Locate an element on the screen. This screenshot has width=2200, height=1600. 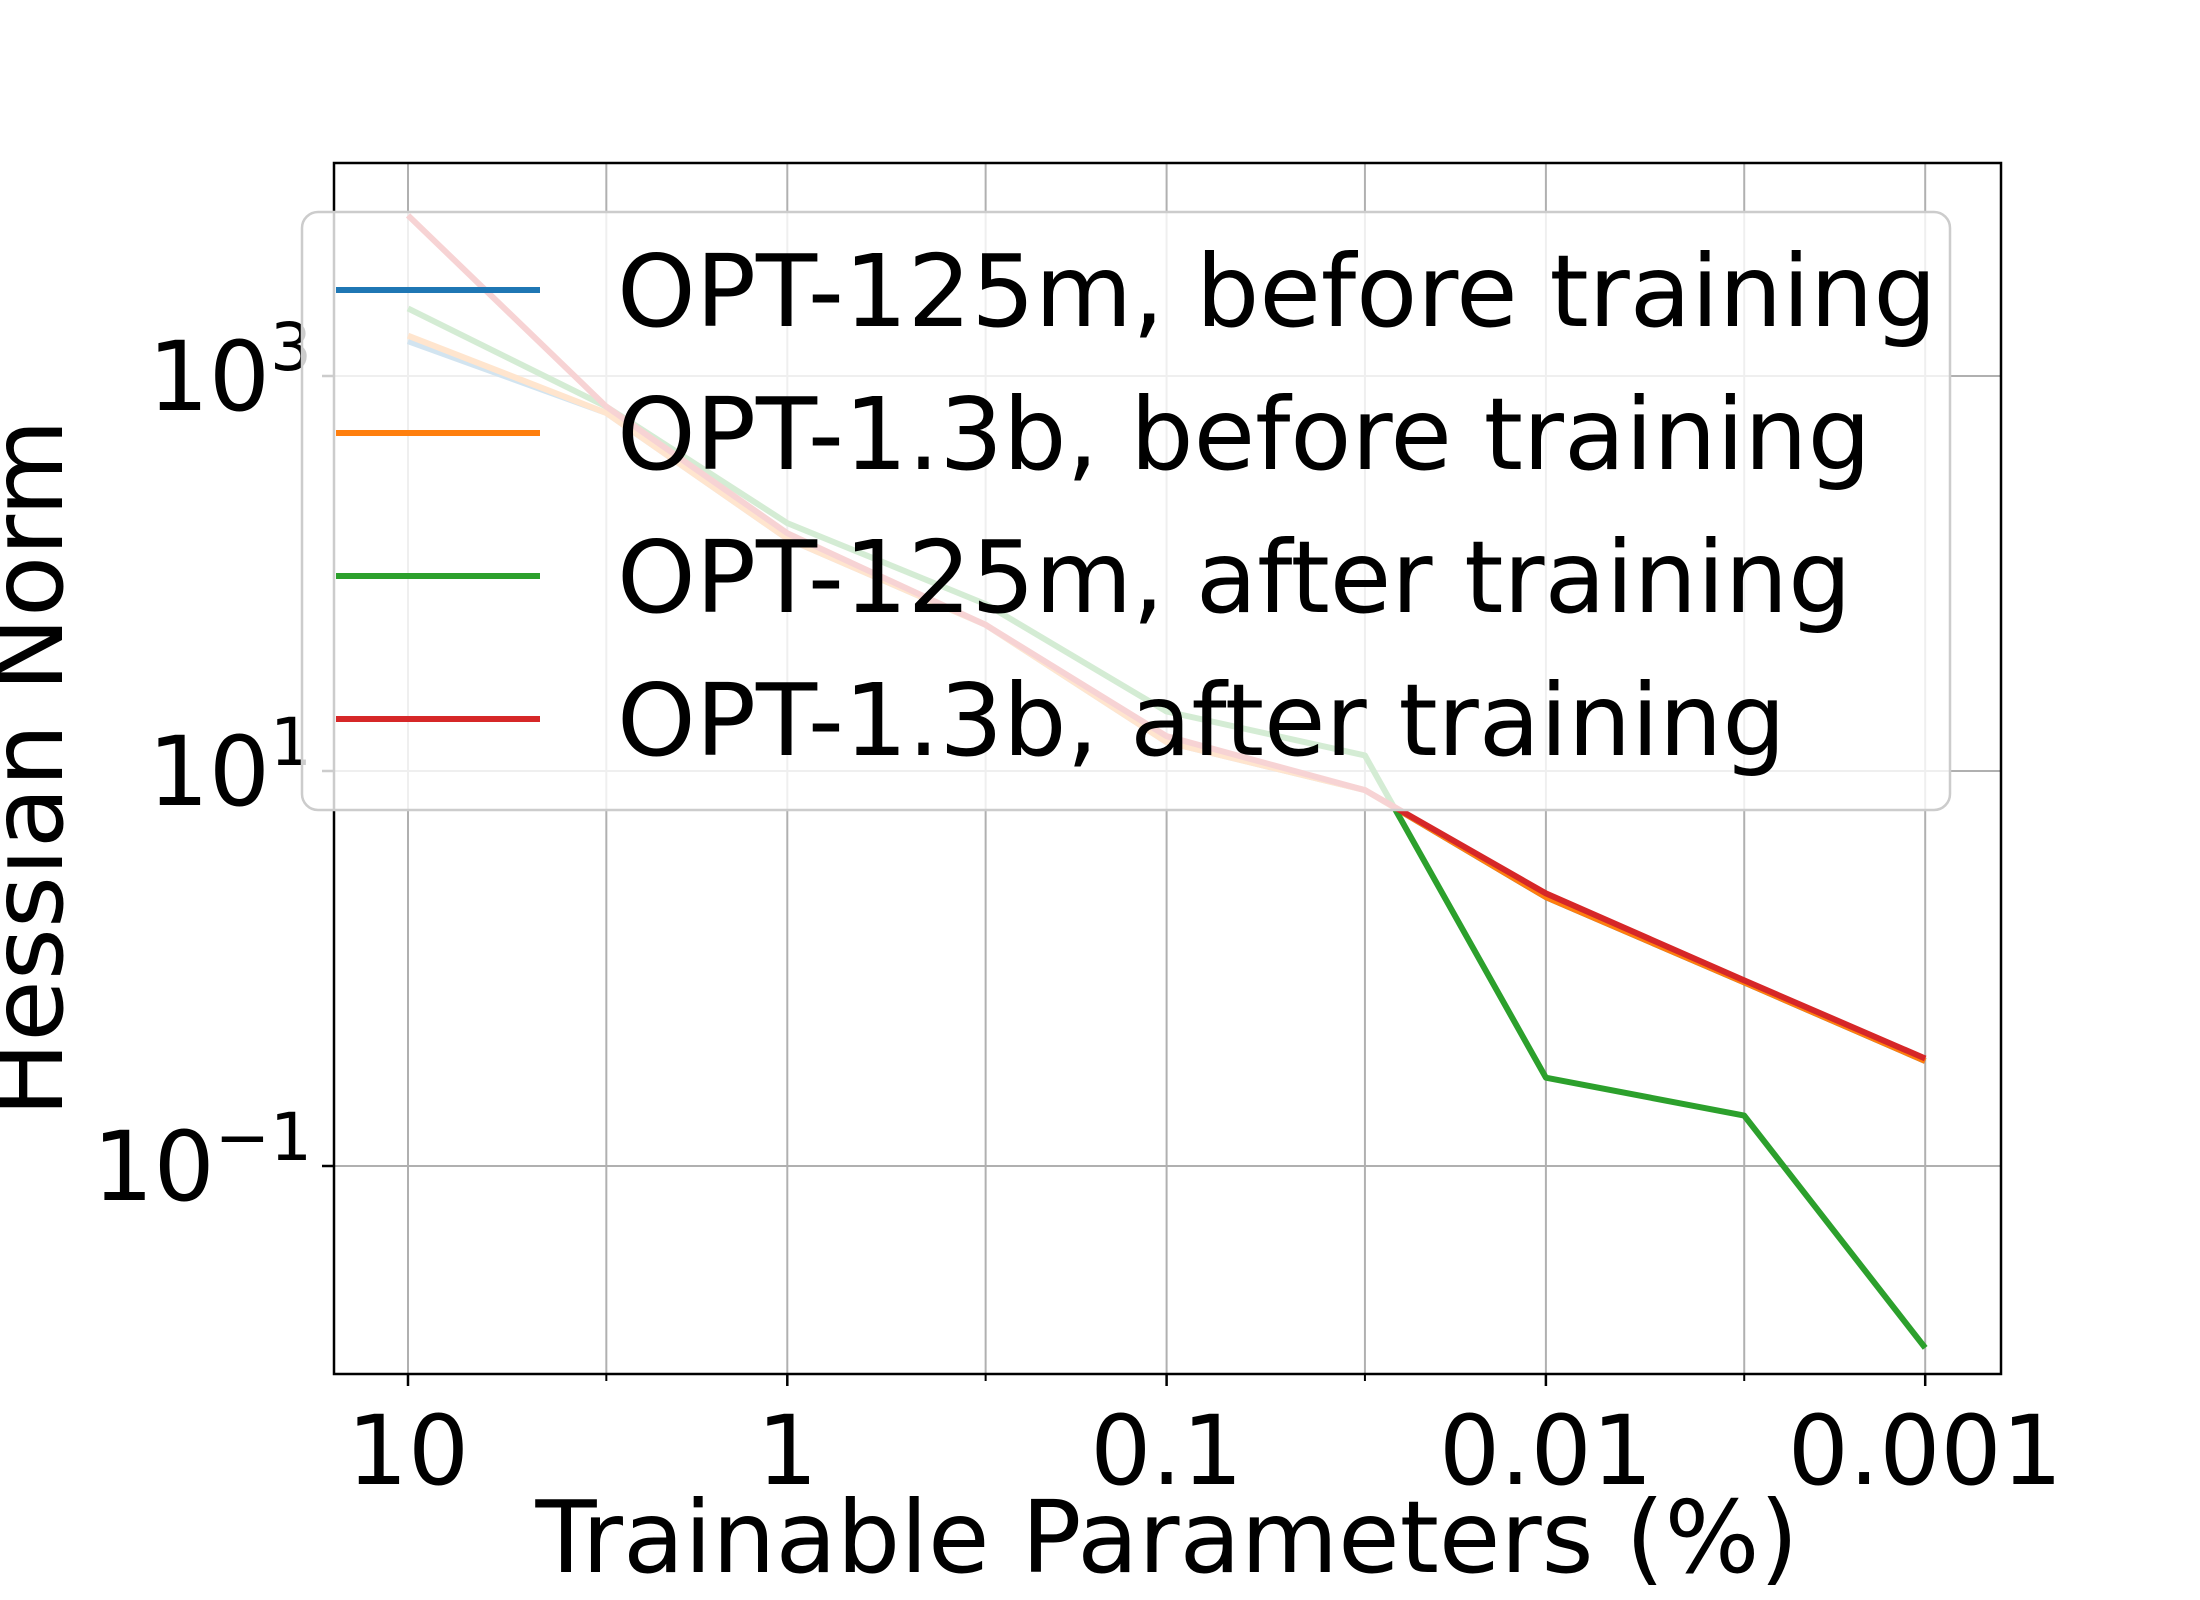
x-tick-label: 0.01 is located at coordinates (1546, 1451).